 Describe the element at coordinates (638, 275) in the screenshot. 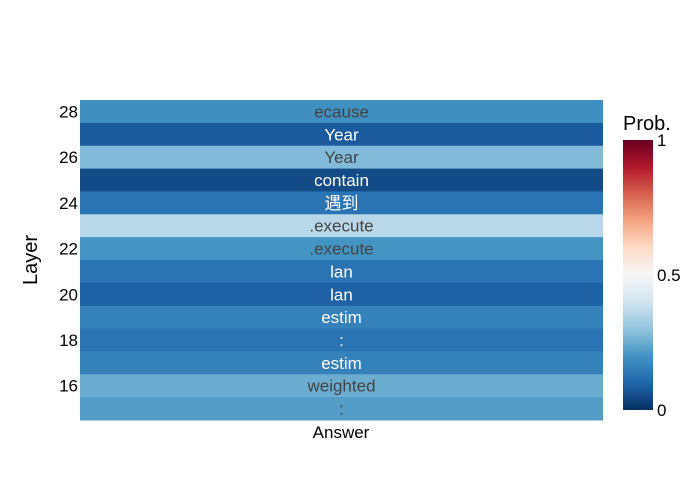

I see `colorbar-gradient` at that location.